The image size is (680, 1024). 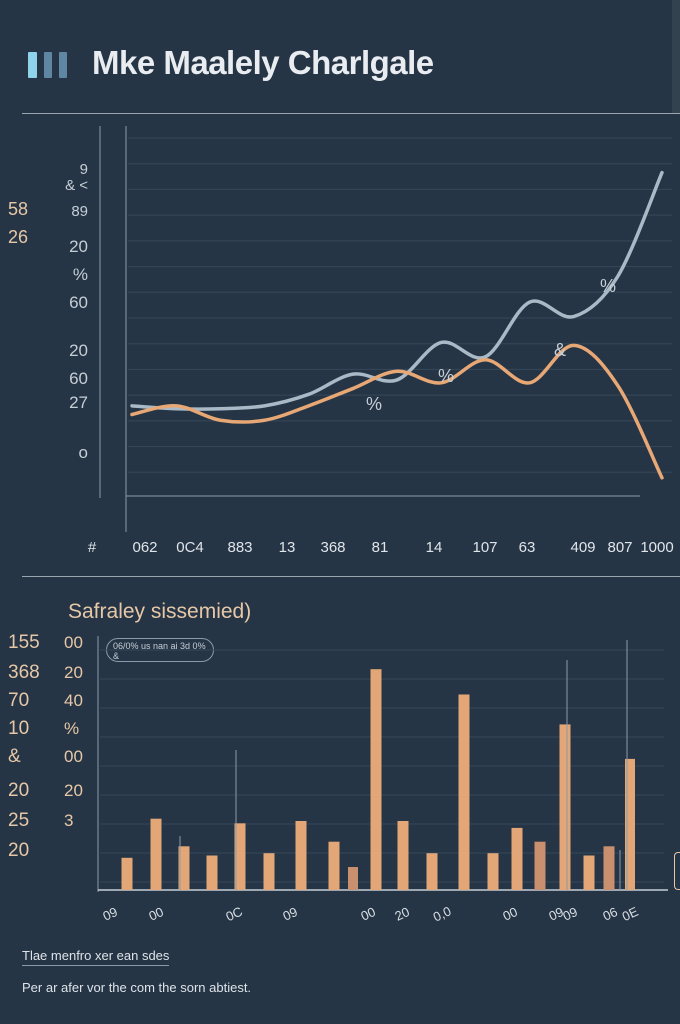 I want to click on y-tick-label-left: 25, so click(x=18, y=820).